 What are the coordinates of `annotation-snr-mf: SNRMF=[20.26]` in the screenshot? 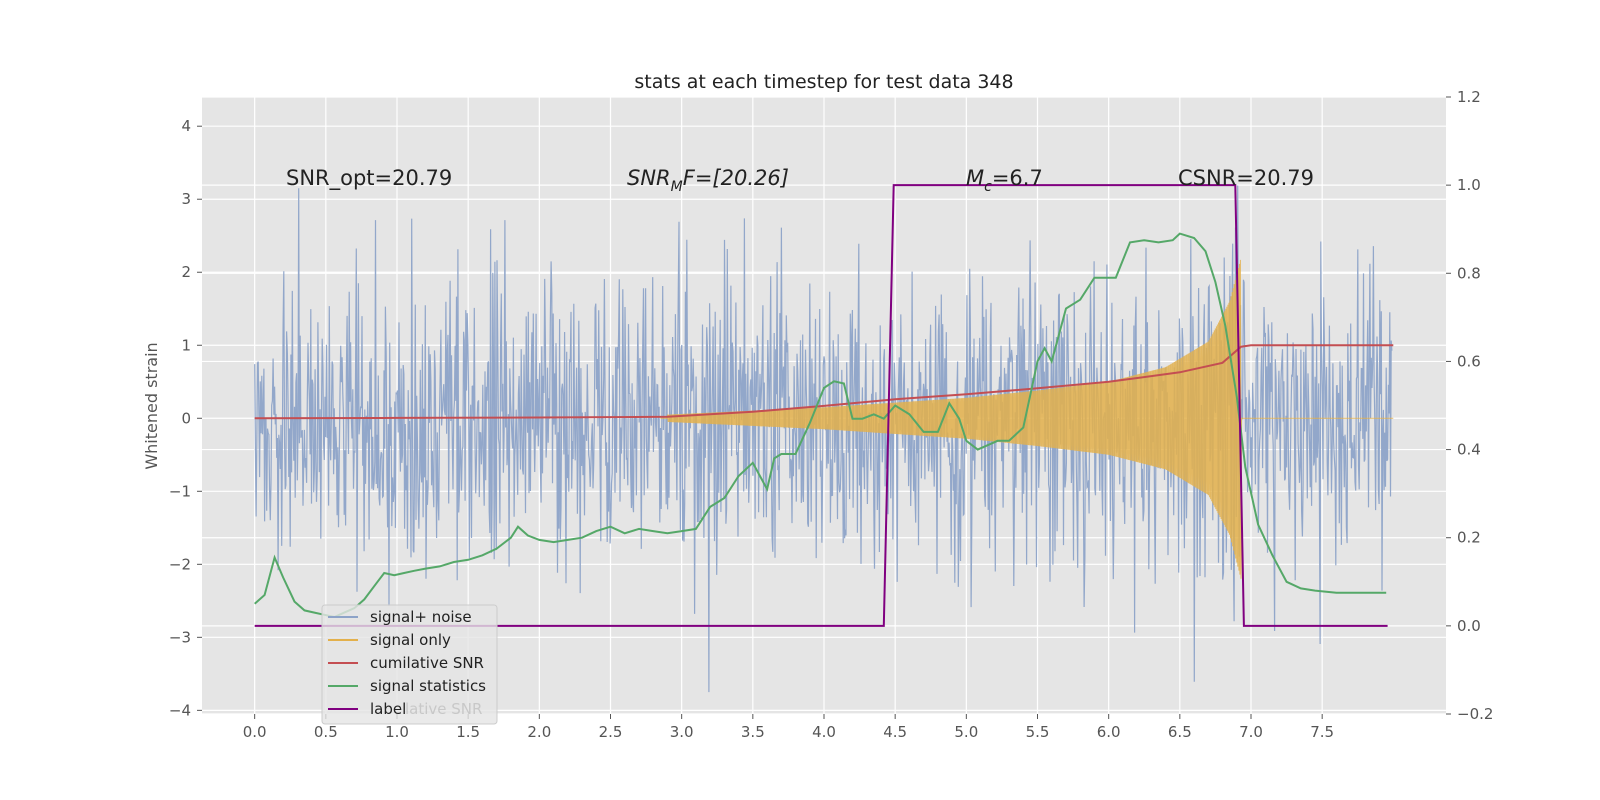 It's located at (708, 180).